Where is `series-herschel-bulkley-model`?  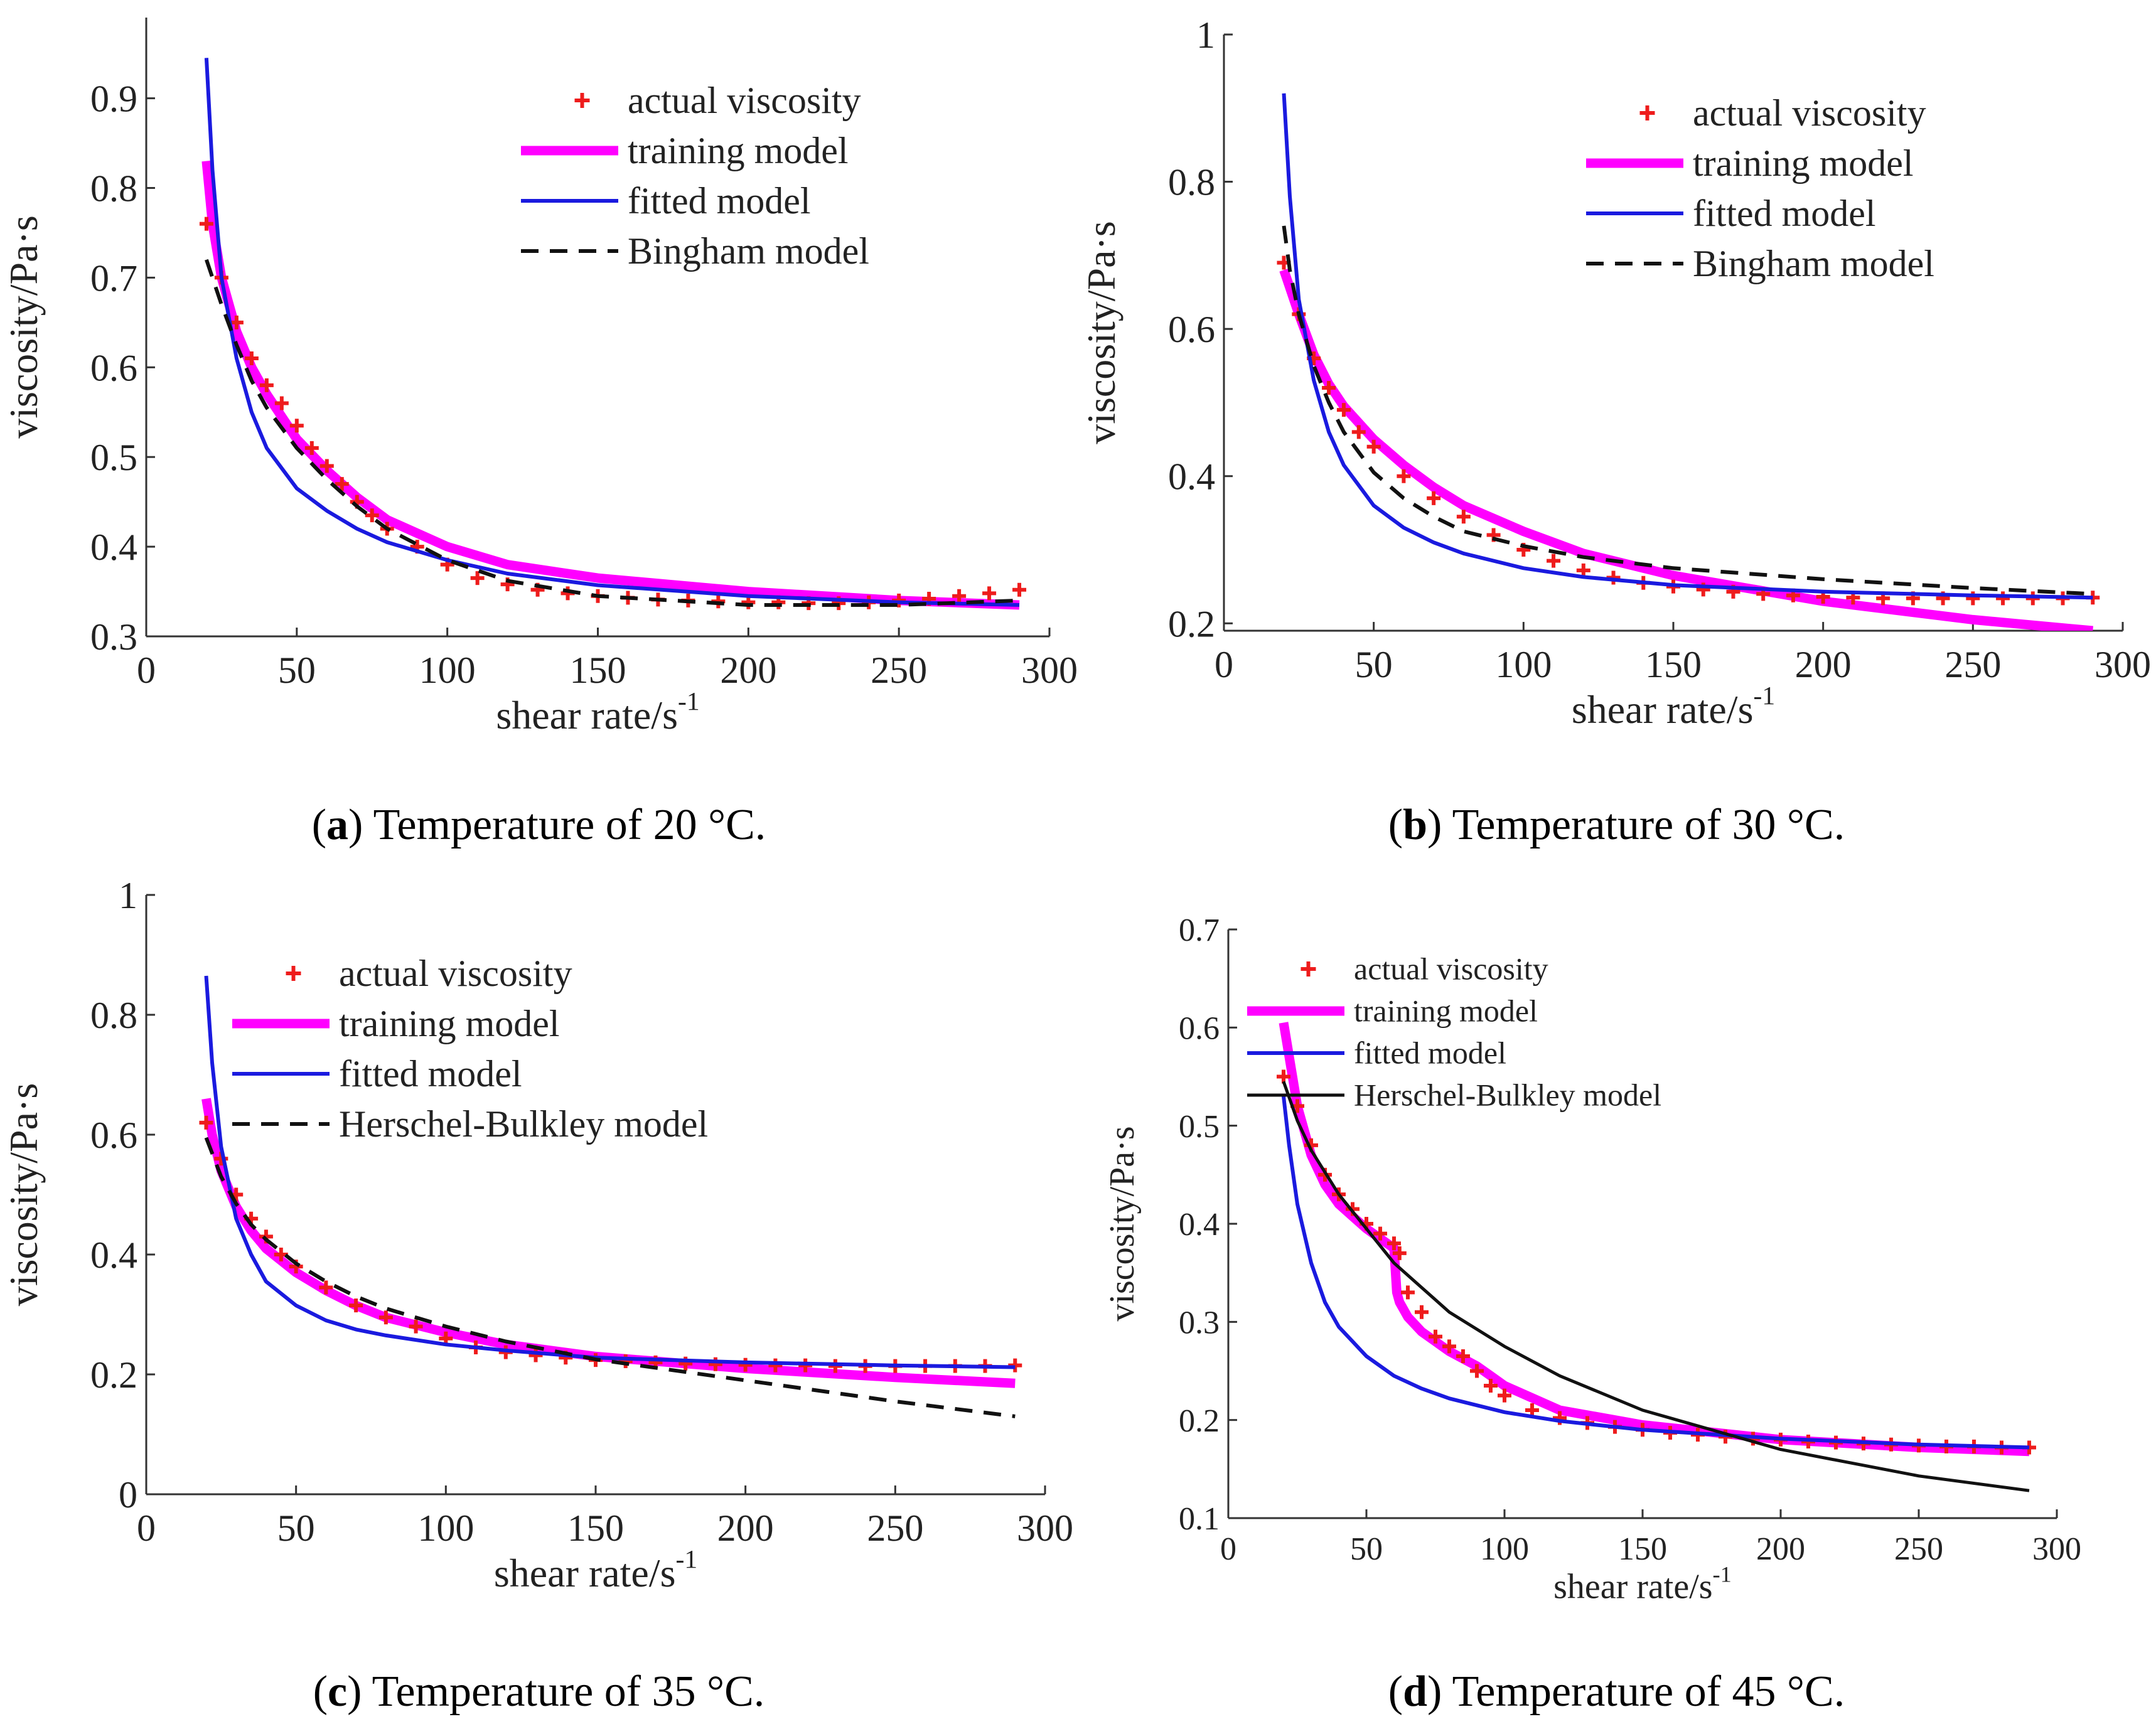
series-herschel-bulkley-model is located at coordinates (1656, 1286).